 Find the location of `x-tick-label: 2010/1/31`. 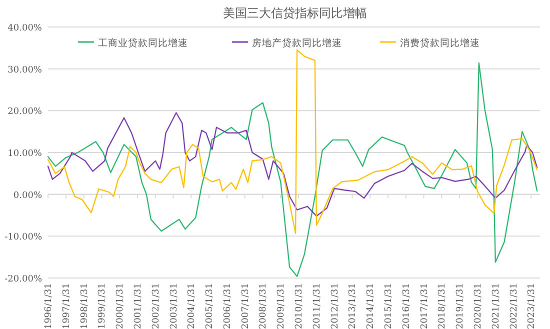

x-tick-label: 2010/1/31 is located at coordinates (299, 306).